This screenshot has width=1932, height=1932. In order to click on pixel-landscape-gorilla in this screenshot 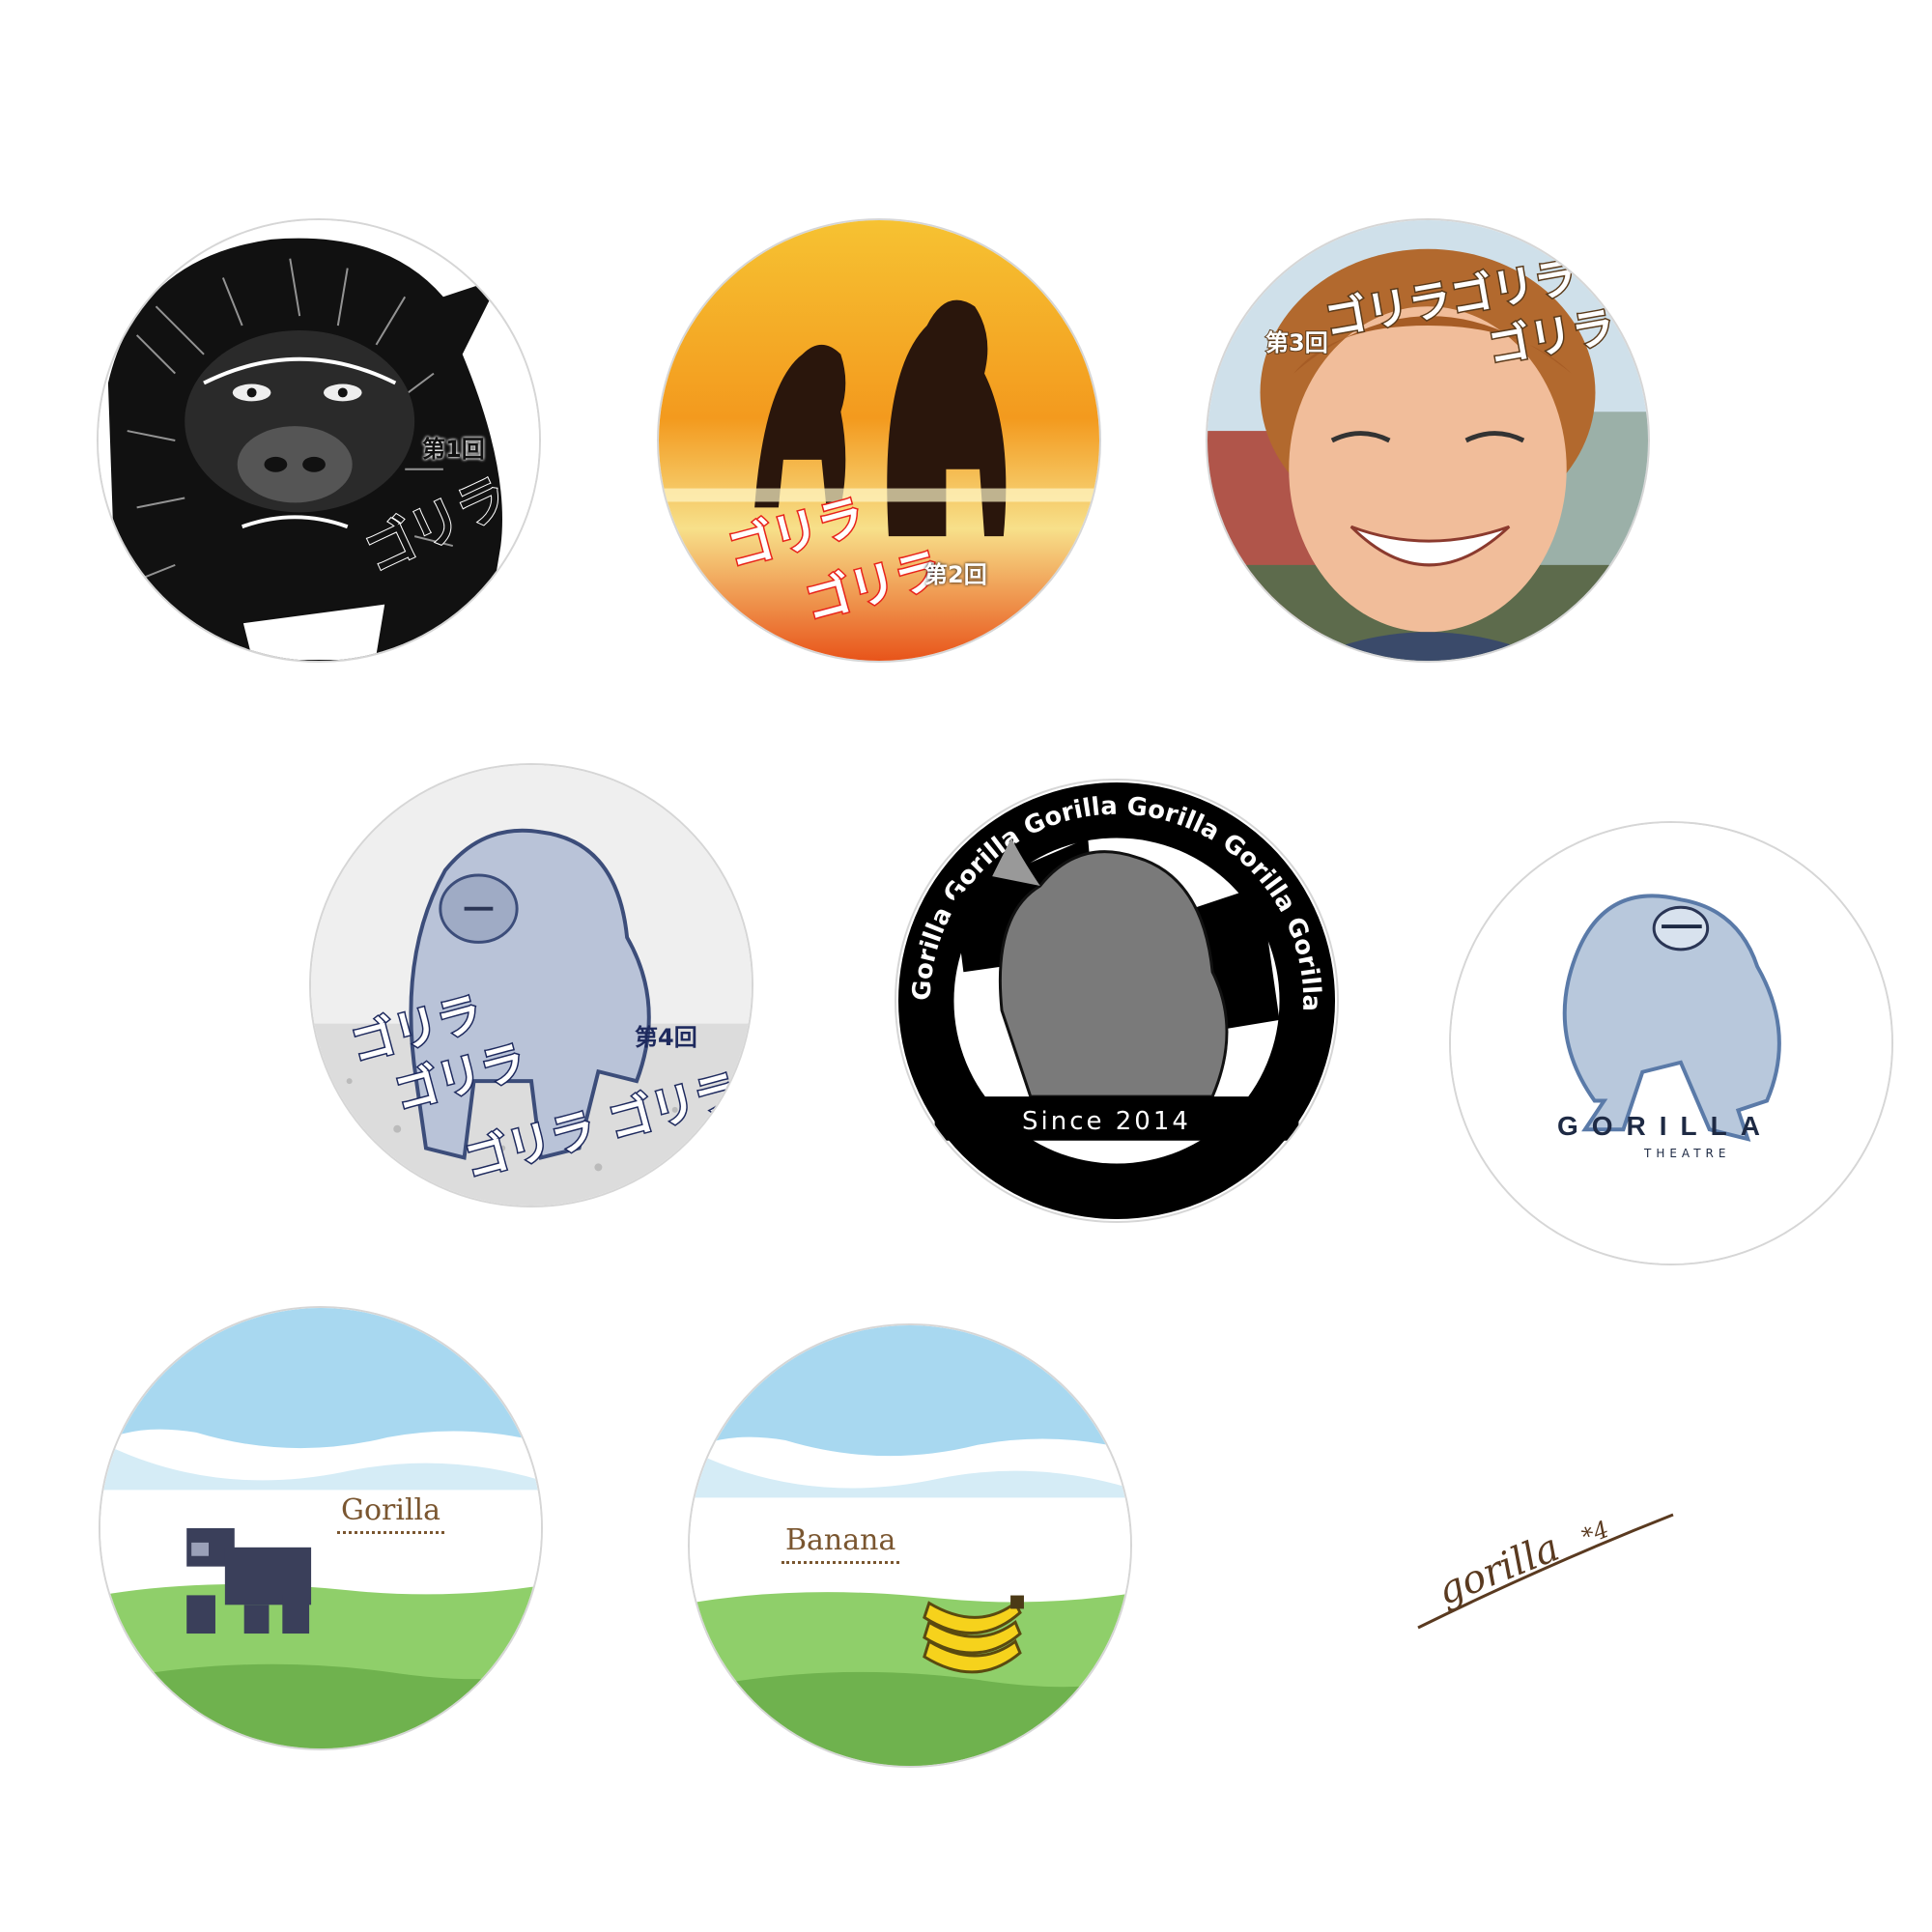, I will do `click(320, 1528)`.